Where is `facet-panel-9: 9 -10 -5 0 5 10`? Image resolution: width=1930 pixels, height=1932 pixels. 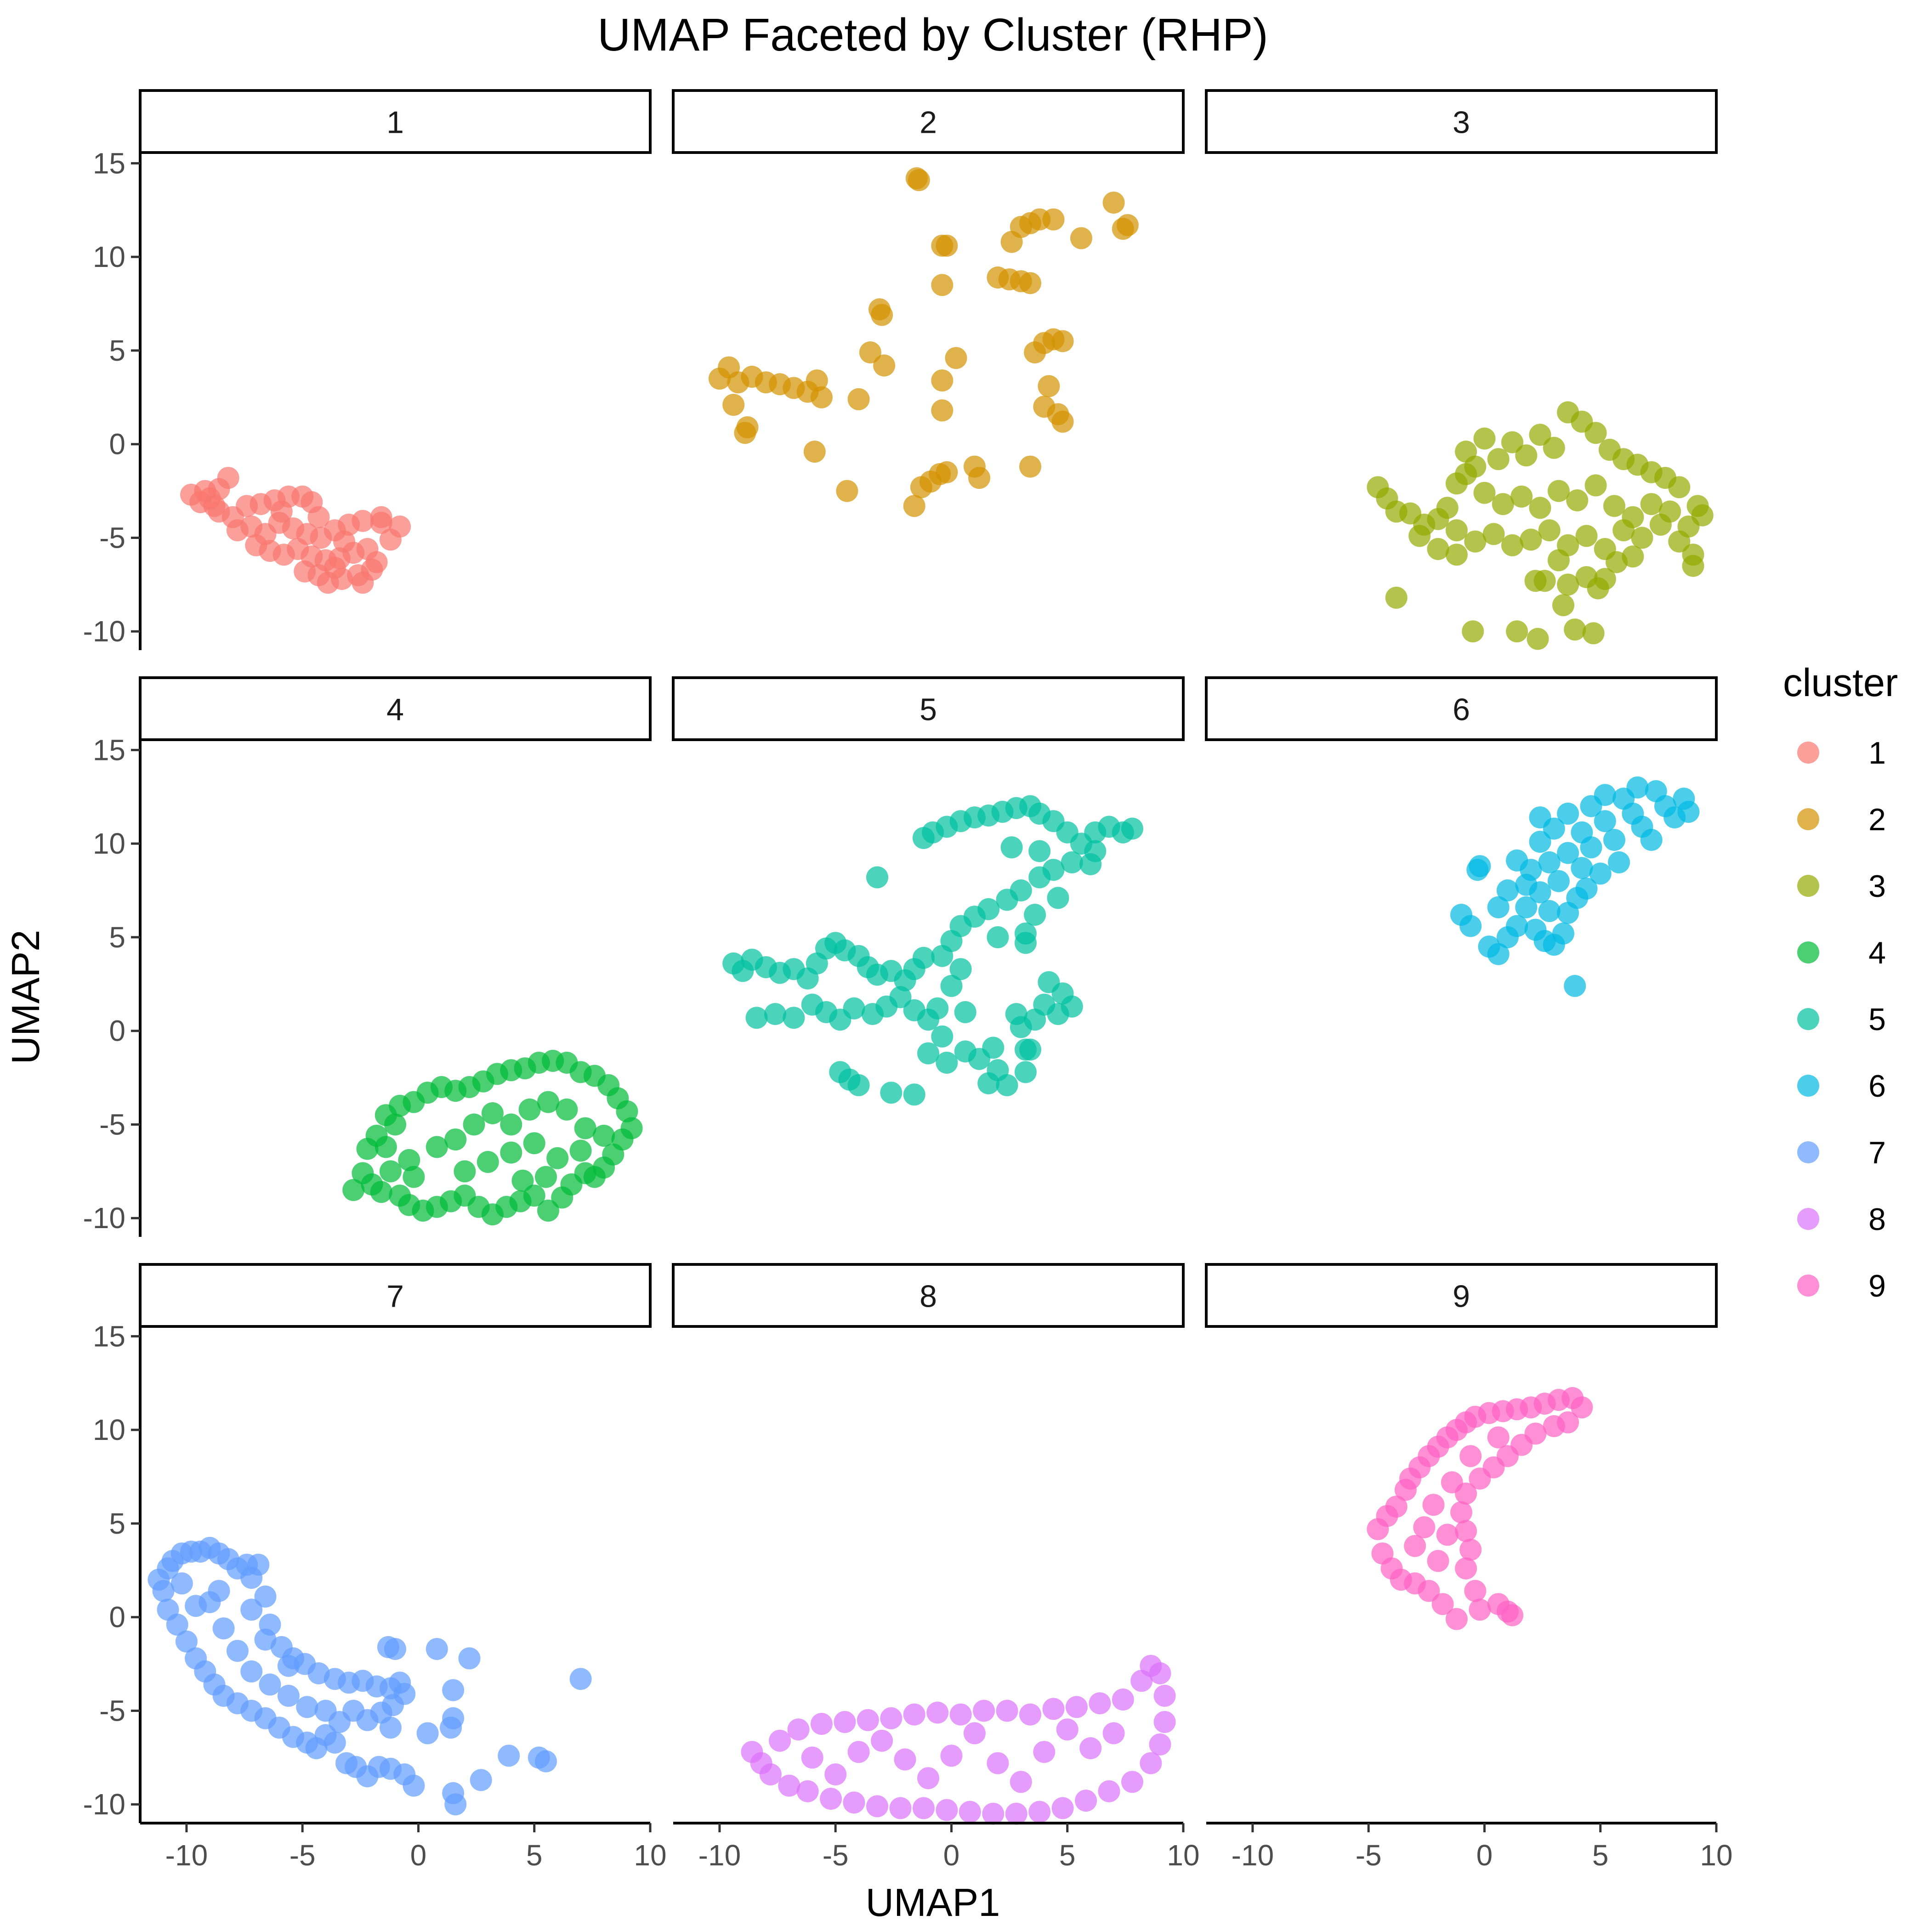 facet-panel-9: 9 -10 -5 0 5 10 is located at coordinates (1469, 1567).